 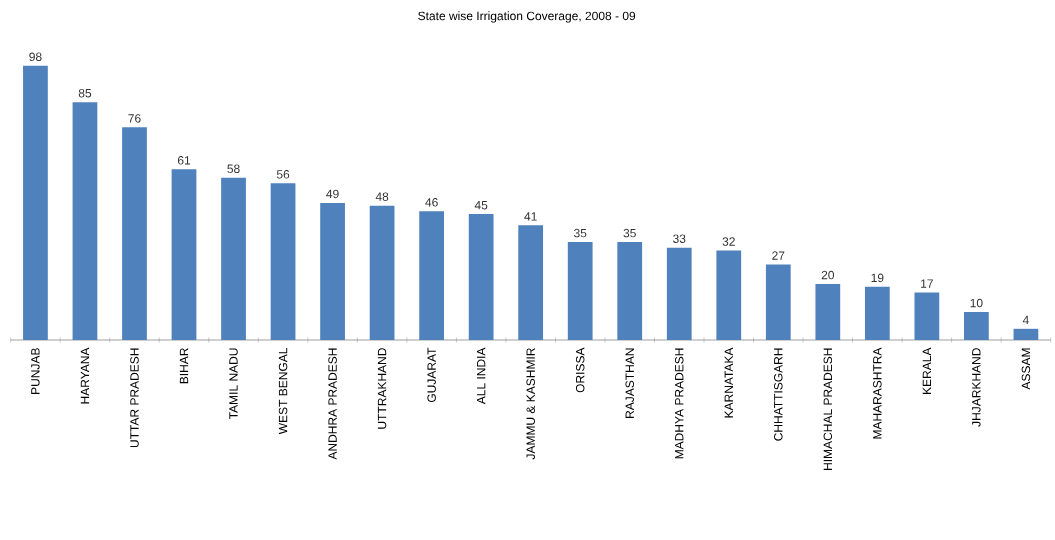 I want to click on x-tick-label: ALL INDIA, so click(x=481, y=376).